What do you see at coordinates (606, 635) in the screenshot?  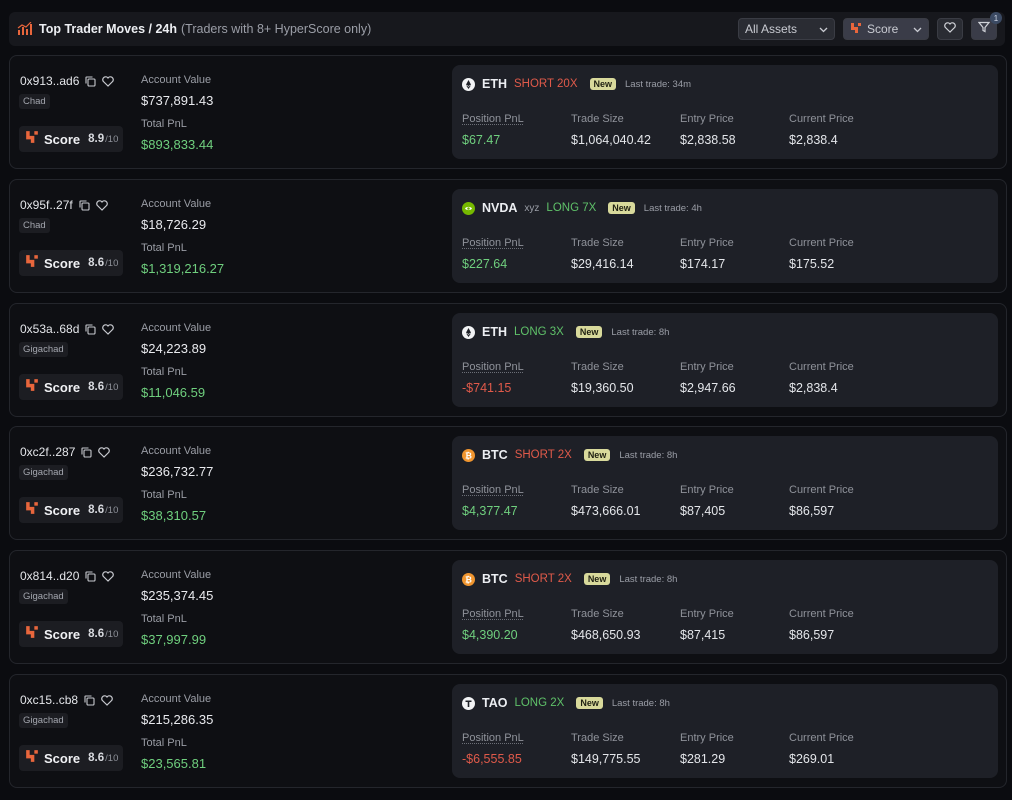 I see `trade-size-value: $468,650.93` at bounding box center [606, 635].